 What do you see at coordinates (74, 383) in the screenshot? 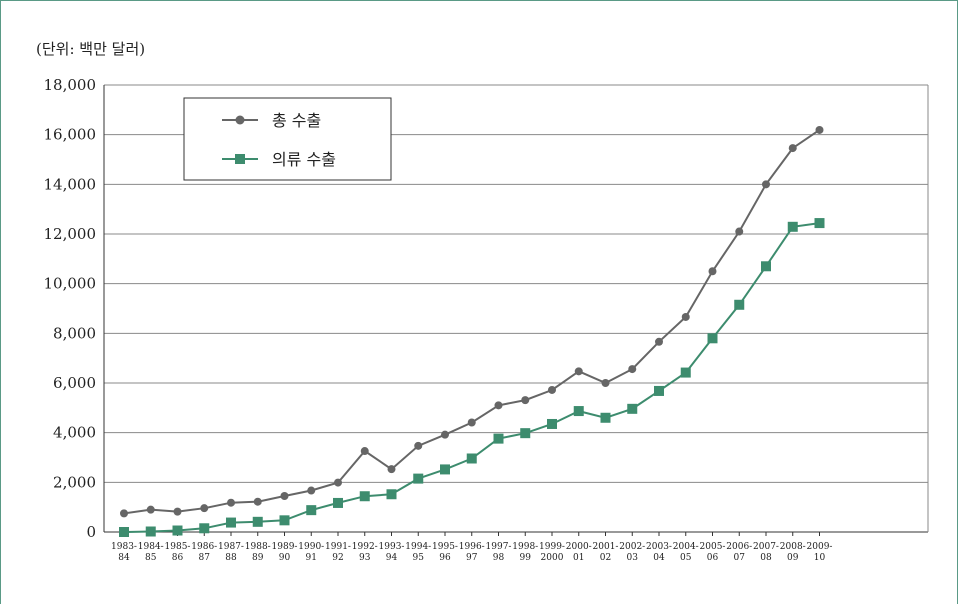
I see `y-tick-label: 6,000` at bounding box center [74, 383].